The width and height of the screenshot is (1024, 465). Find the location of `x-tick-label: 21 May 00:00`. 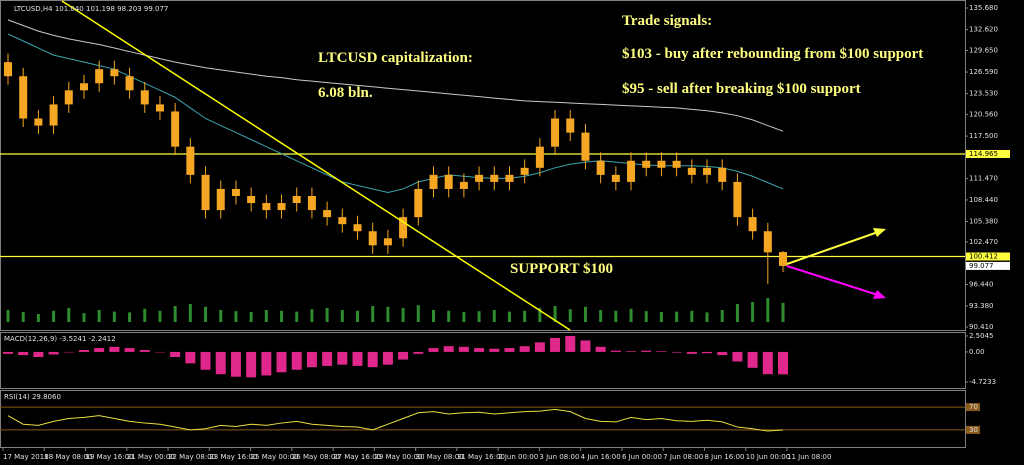

x-tick-label: 21 May 00:00 is located at coordinates (151, 457).